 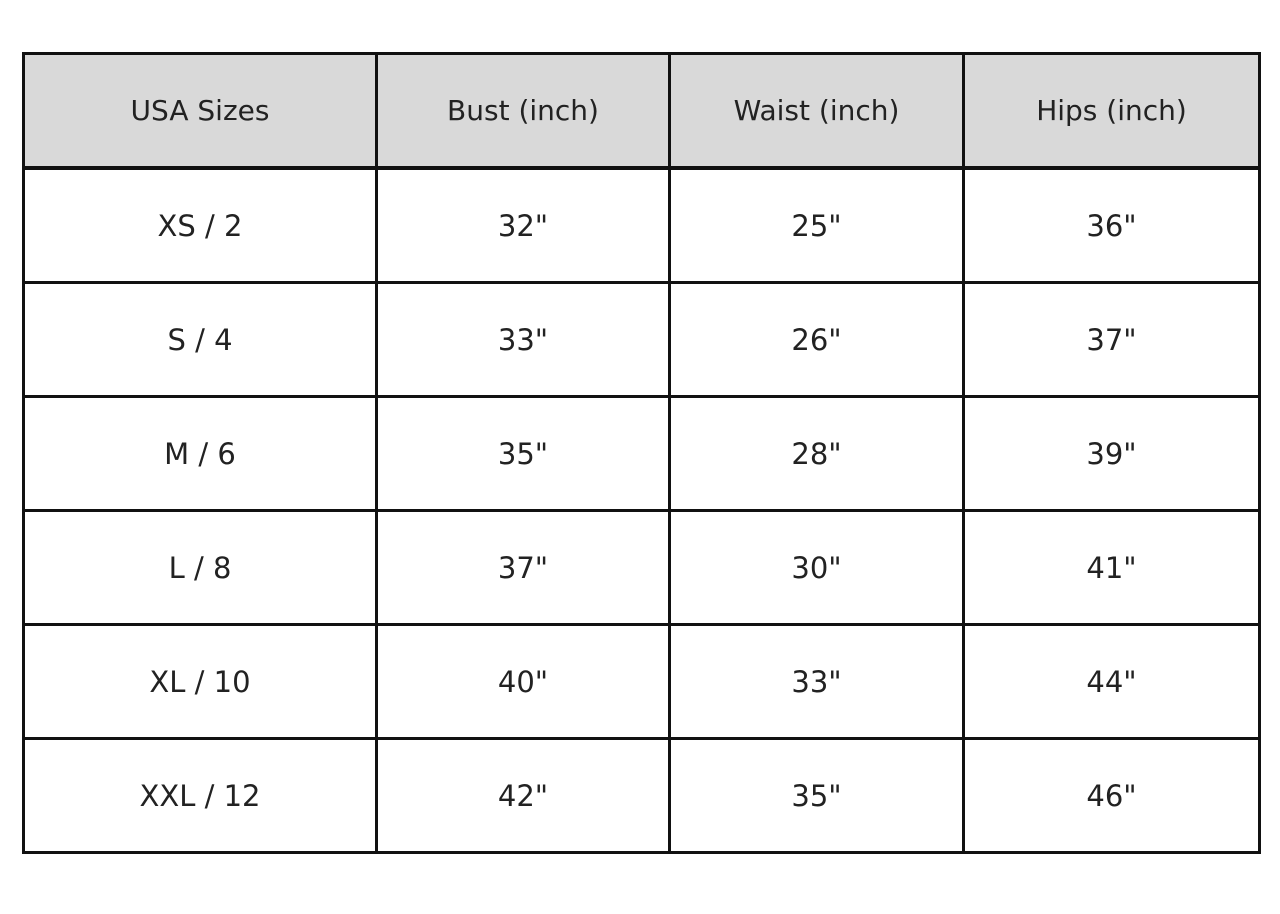 I want to click on table-row: XXL / 12 42" 35" 46", so click(x=641, y=795).